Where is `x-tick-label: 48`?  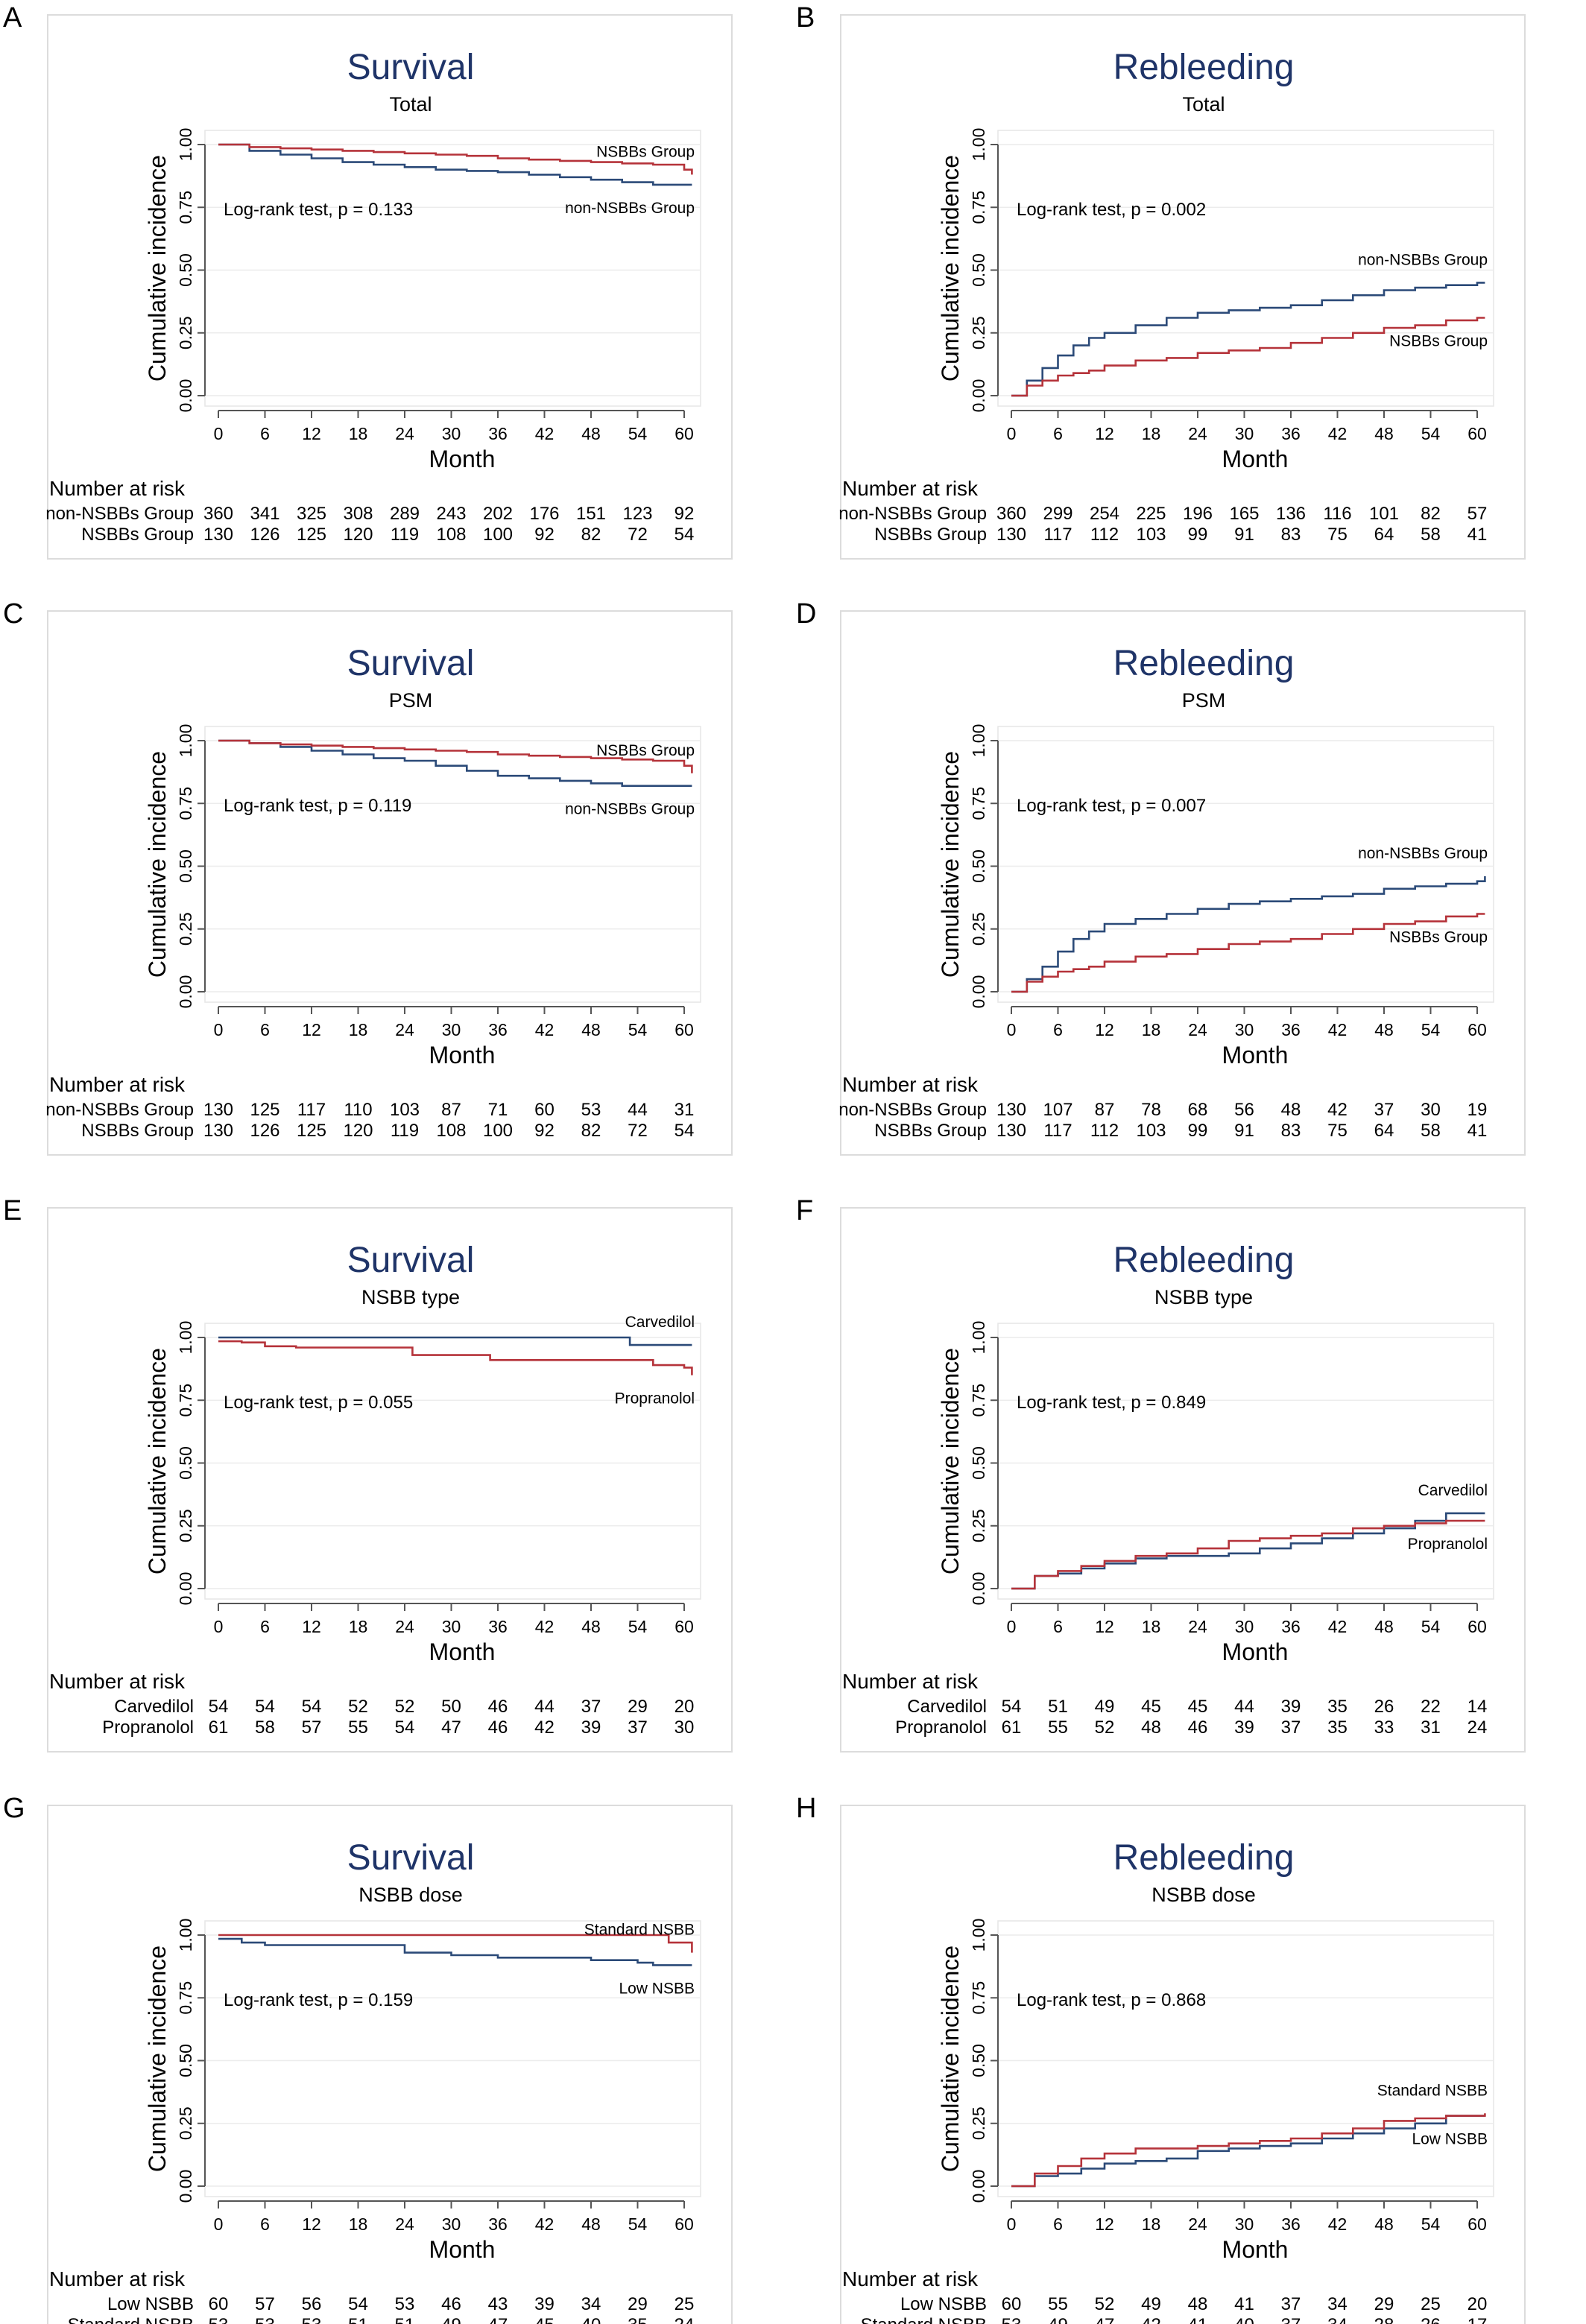
x-tick-label: 48 is located at coordinates (591, 2224).